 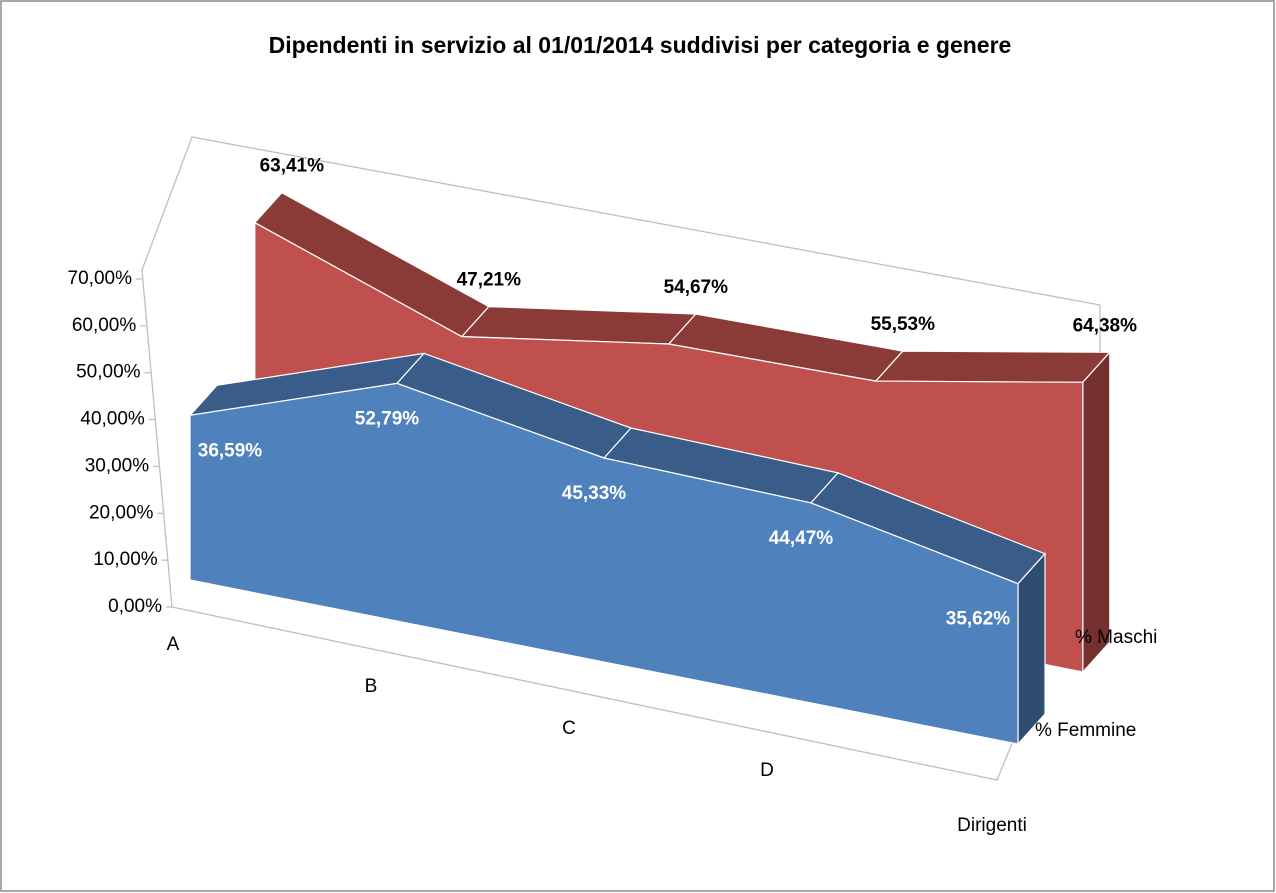 I want to click on x-tick-label: Dirigenti, so click(x=992, y=825).